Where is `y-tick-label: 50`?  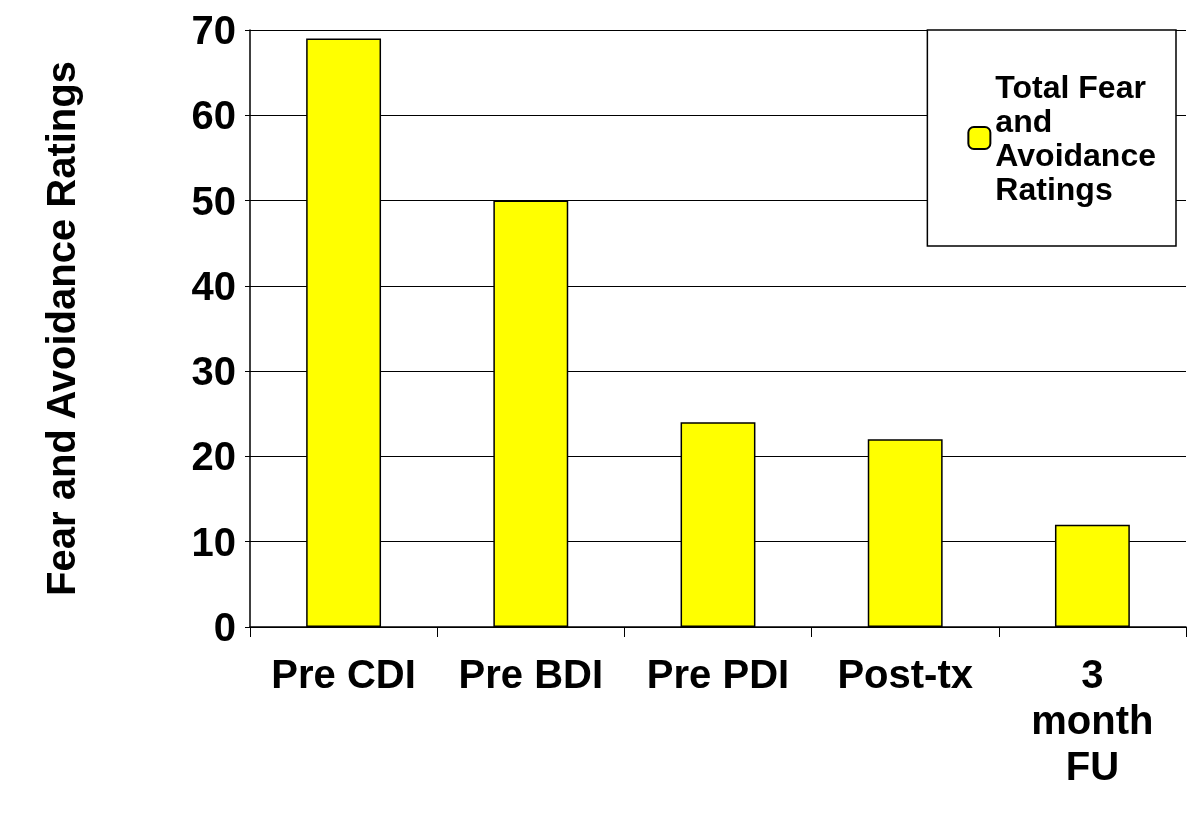 y-tick-label: 50 is located at coordinates (213, 200).